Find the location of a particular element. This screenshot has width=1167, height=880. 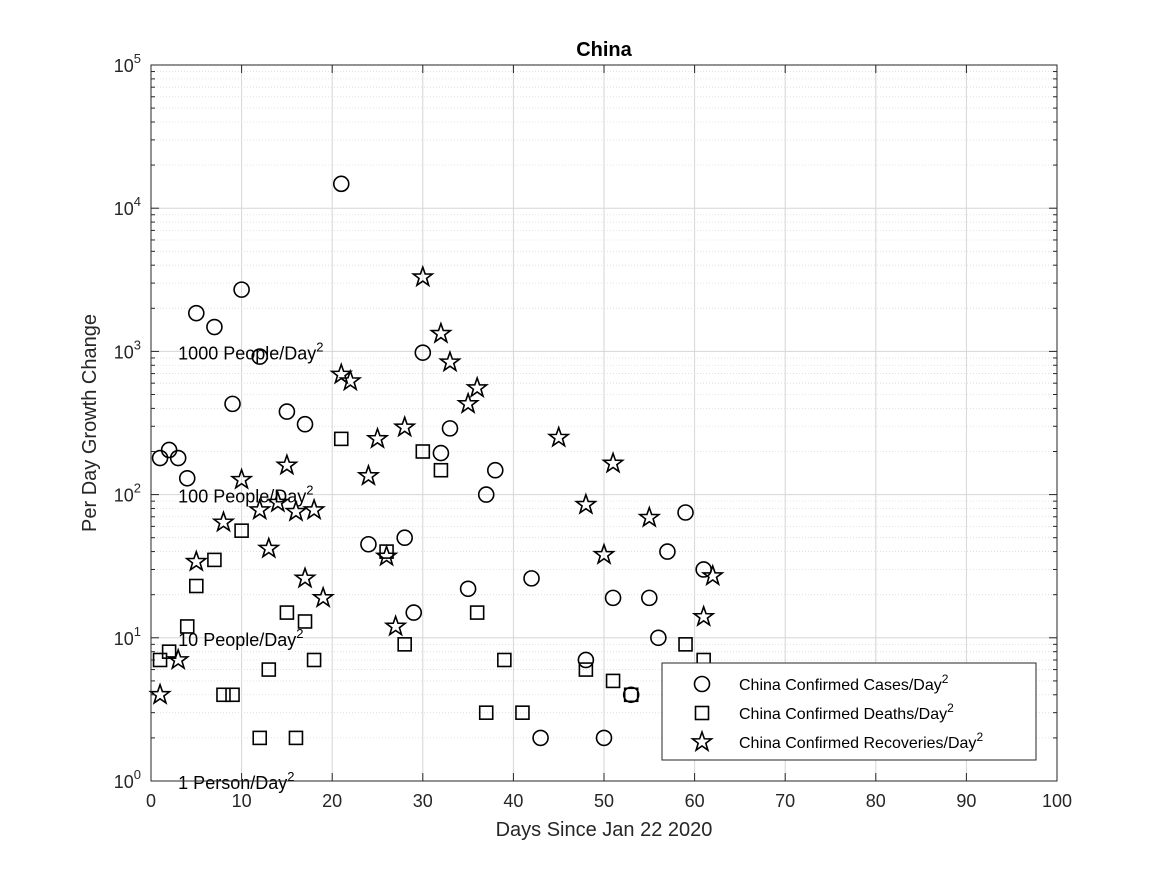

x-tick-label: 90 is located at coordinates (966, 801).